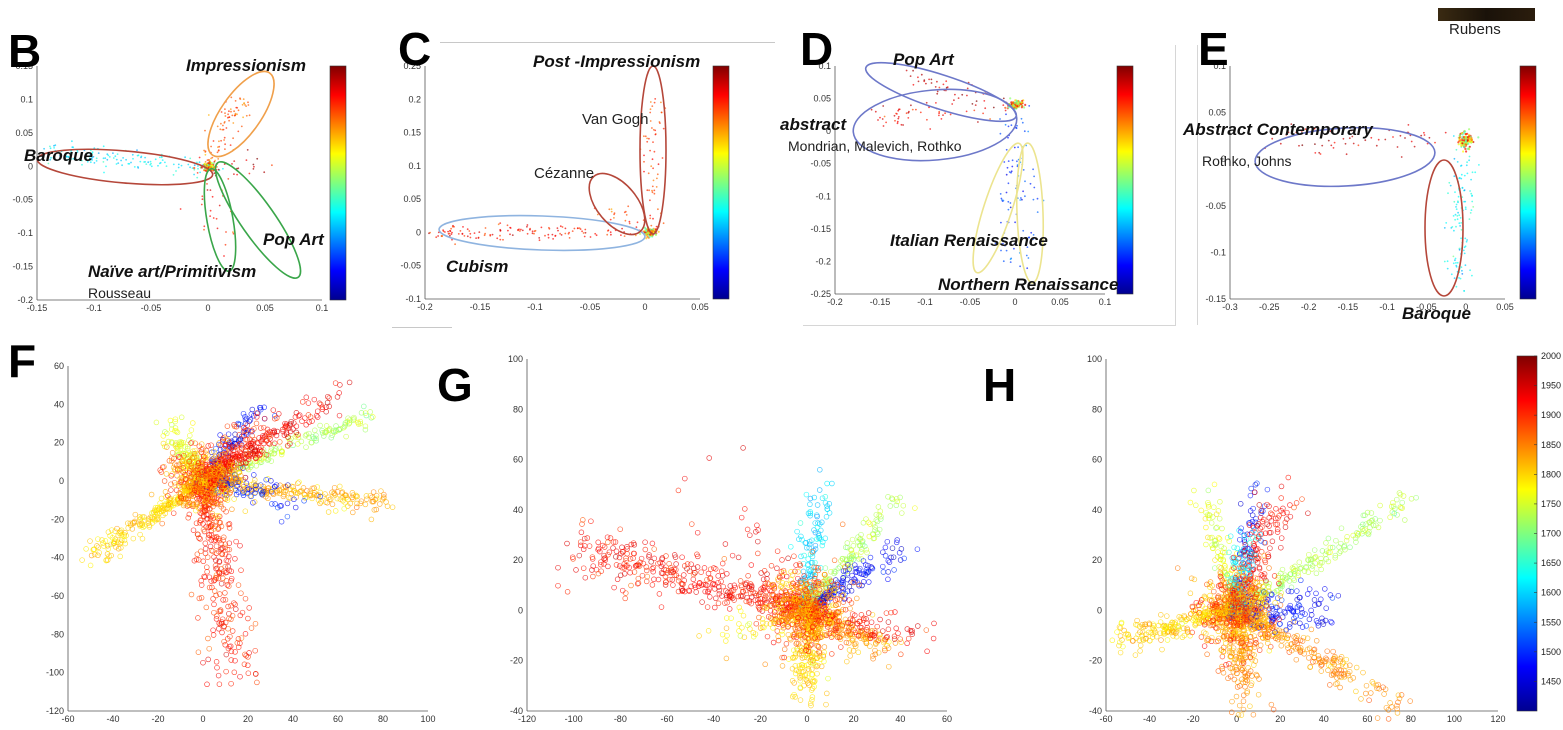 The height and width of the screenshot is (730, 1563). What do you see at coordinates (322, 308) in the screenshot?
I see `x-tick-label: 0.1` at bounding box center [322, 308].